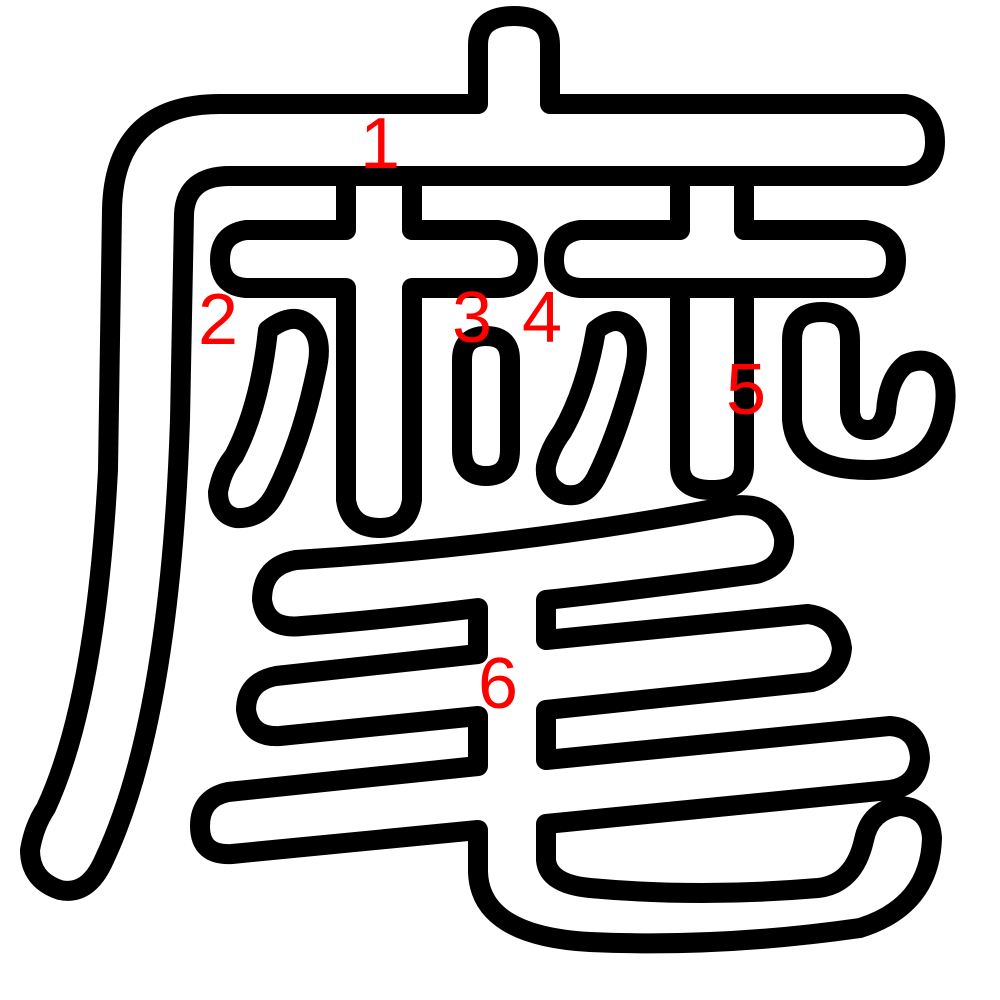 This screenshot has width=1000, height=1000. I want to click on stroke-3-shape, so click(486, 406).